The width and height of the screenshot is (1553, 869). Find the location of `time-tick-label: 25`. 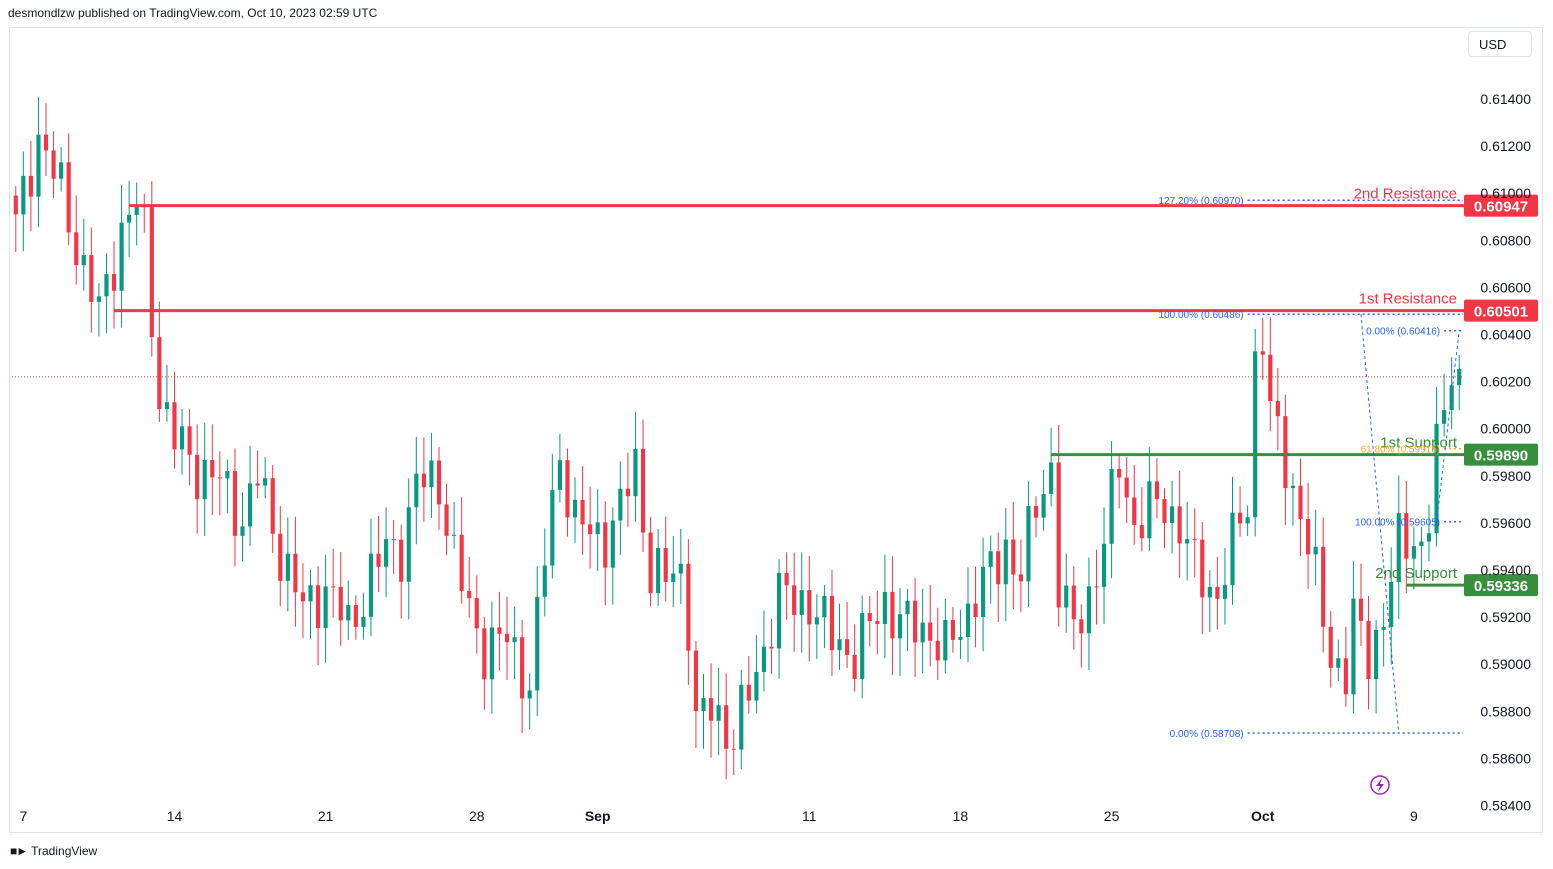

time-tick-label: 25 is located at coordinates (1112, 816).